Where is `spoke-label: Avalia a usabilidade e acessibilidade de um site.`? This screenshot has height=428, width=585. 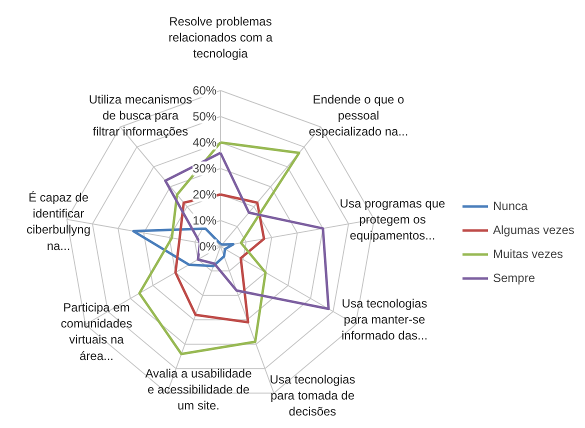
spoke-label: Avalia a usabilidade e acessibilidade de um site. is located at coordinates (198, 389).